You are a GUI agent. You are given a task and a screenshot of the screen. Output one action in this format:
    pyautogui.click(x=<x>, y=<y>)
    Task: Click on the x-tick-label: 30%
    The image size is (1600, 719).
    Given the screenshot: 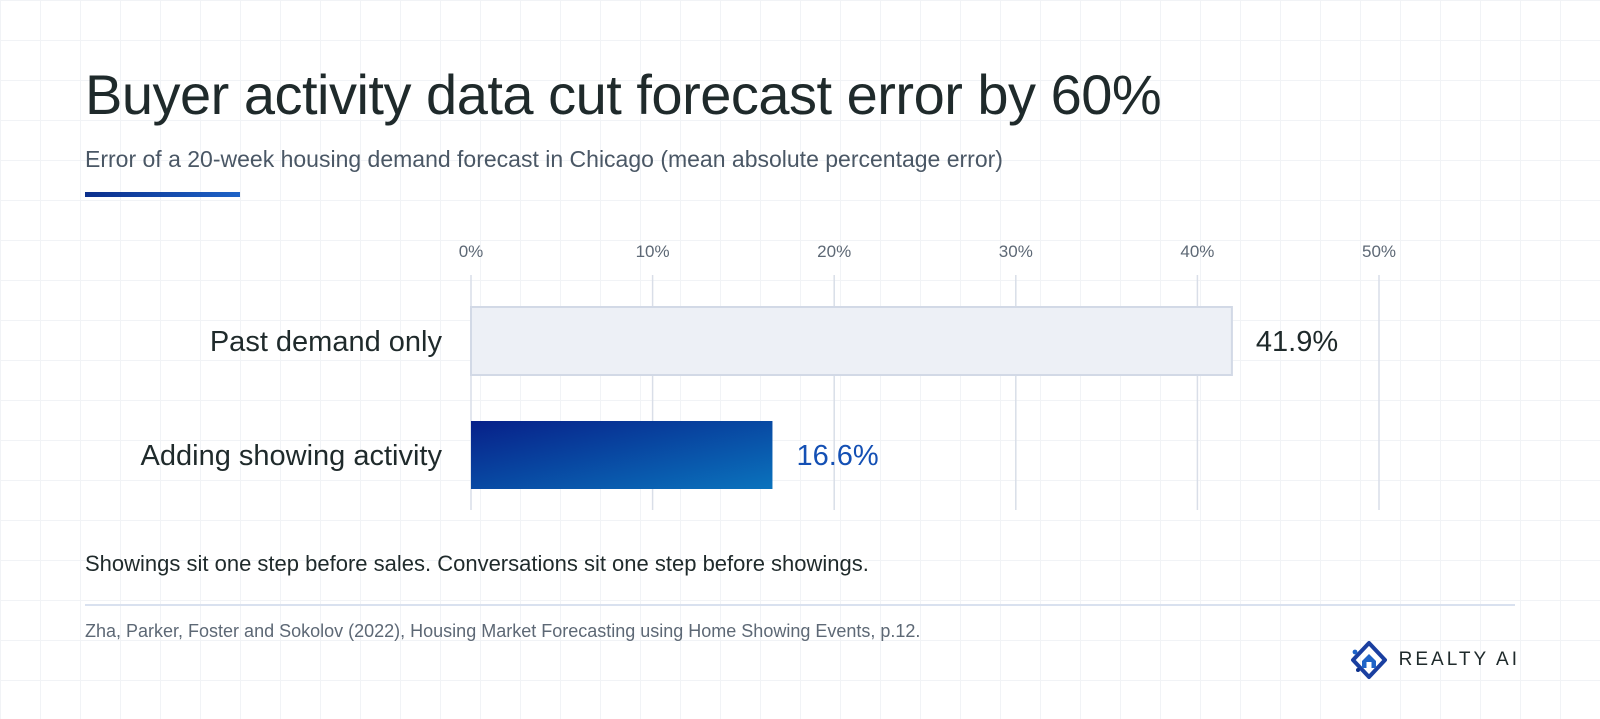 What is the action you would take?
    pyautogui.click(x=1016, y=251)
    